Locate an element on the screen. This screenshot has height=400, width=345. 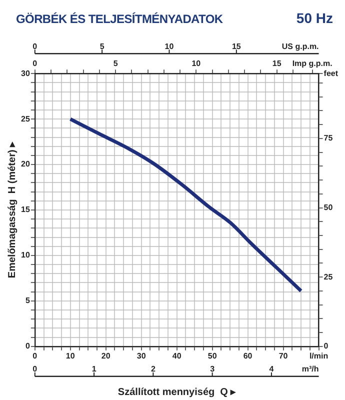
x-tick-label: 40 is located at coordinates (177, 355).